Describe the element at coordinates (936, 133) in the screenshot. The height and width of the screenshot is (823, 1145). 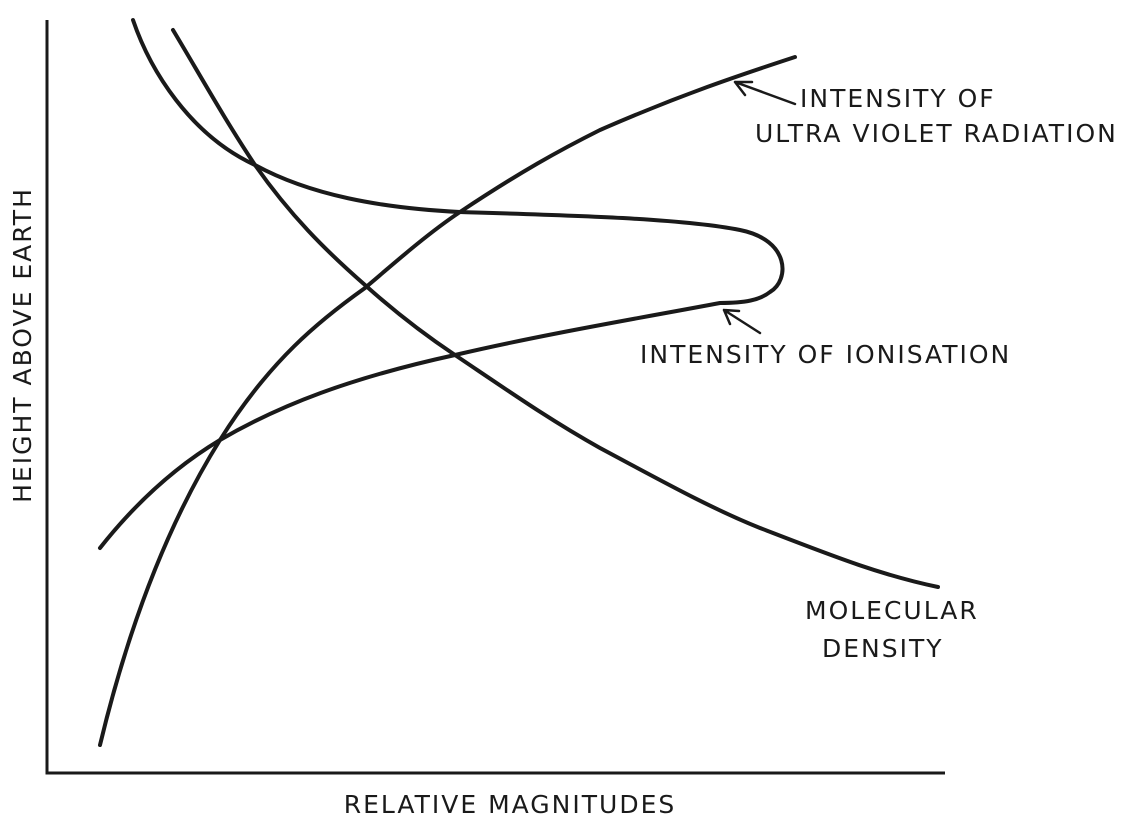
I see `ultraviolet-label: ULTRA VIOLET RADIATION` at that location.